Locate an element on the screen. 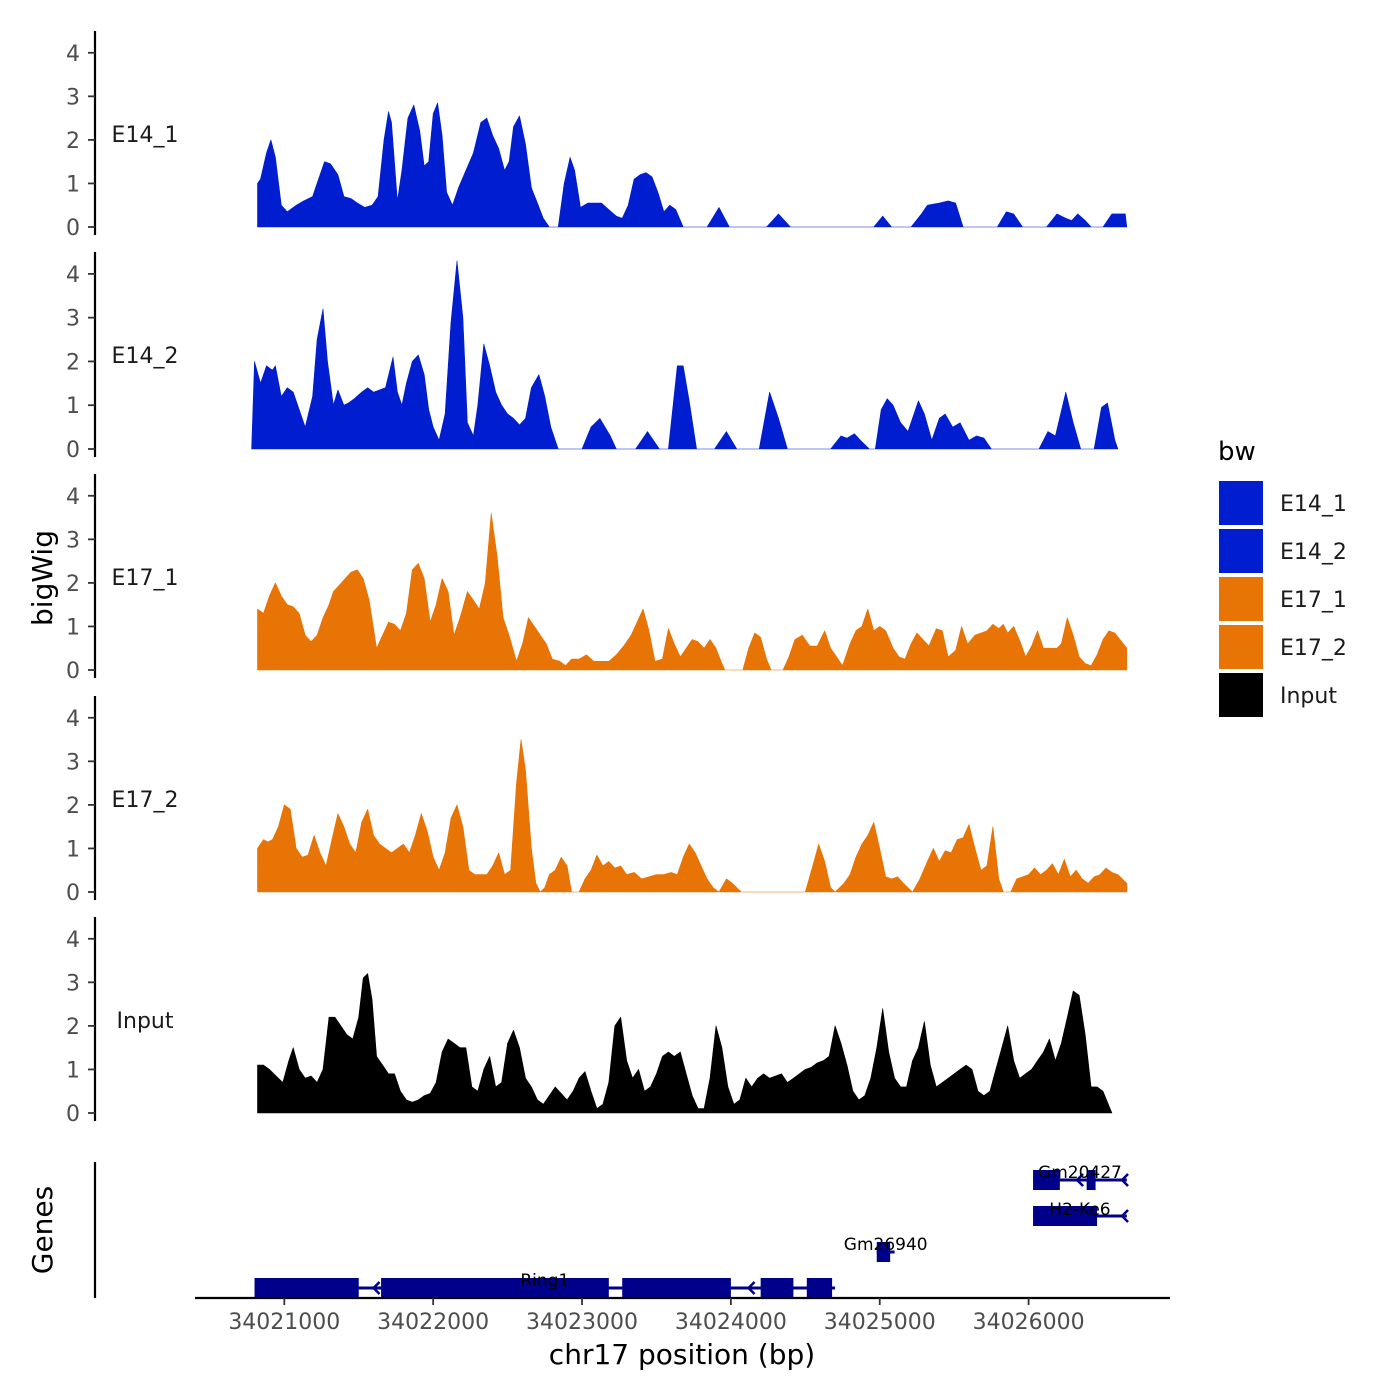 The height and width of the screenshot is (1400, 1400). gene-H2-Ke6: H2-Ke6 is located at coordinates (1081, 1213).